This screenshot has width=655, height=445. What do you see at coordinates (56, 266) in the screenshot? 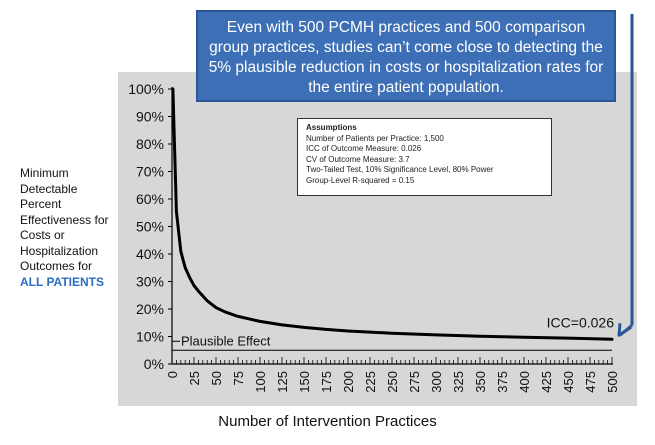
I see `y-axis-label-line: Outcomes for` at bounding box center [56, 266].